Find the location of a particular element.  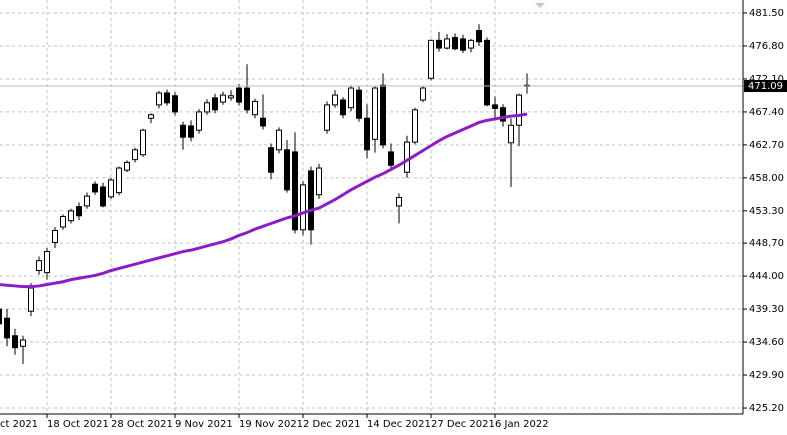

last-price-box is located at coordinates (765, 86).